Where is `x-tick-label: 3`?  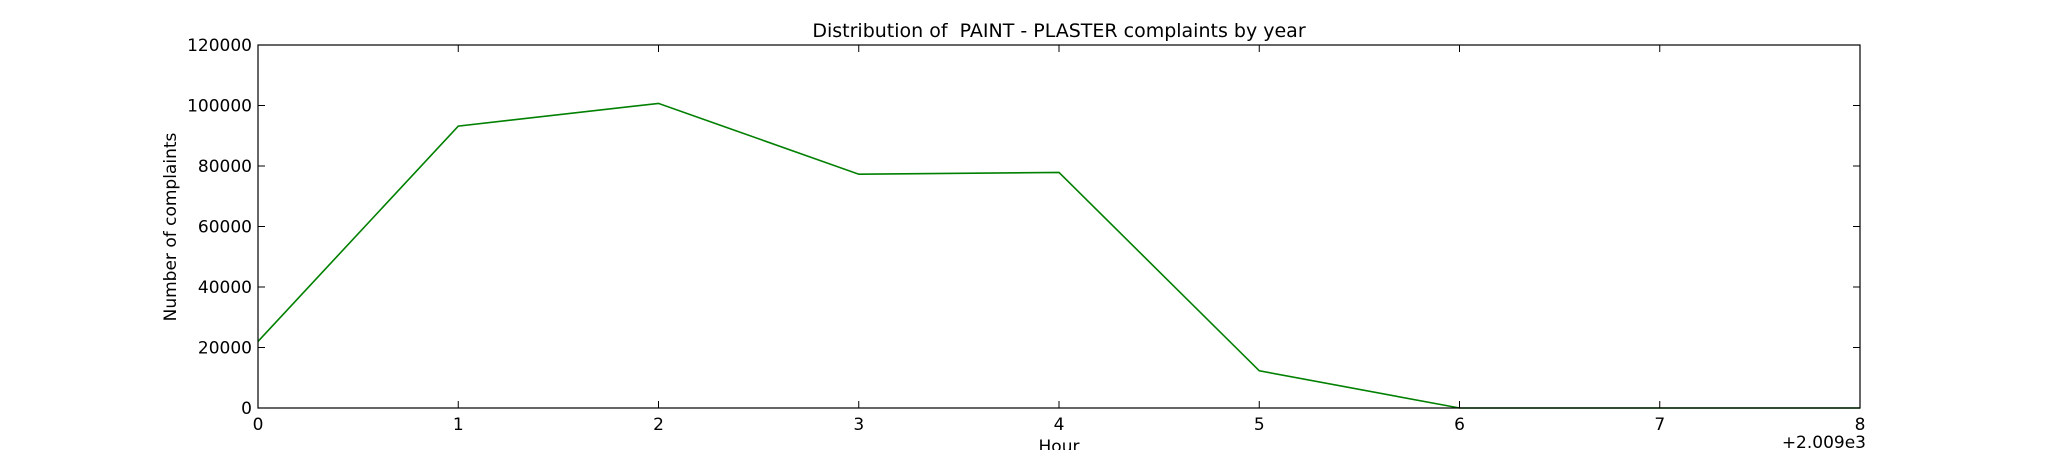 x-tick-label: 3 is located at coordinates (858, 425).